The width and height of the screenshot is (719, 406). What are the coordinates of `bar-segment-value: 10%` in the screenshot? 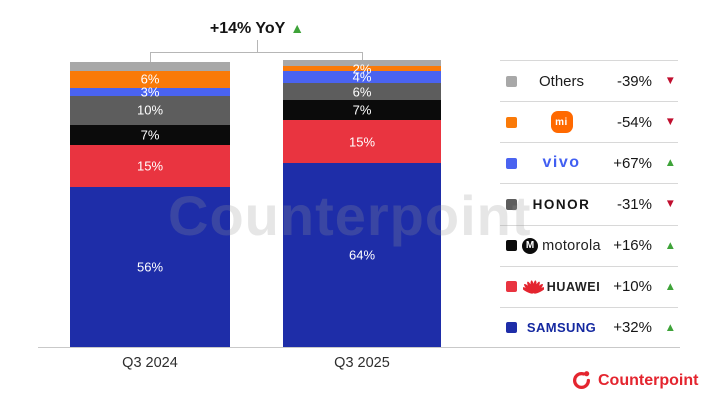 It's located at (150, 110).